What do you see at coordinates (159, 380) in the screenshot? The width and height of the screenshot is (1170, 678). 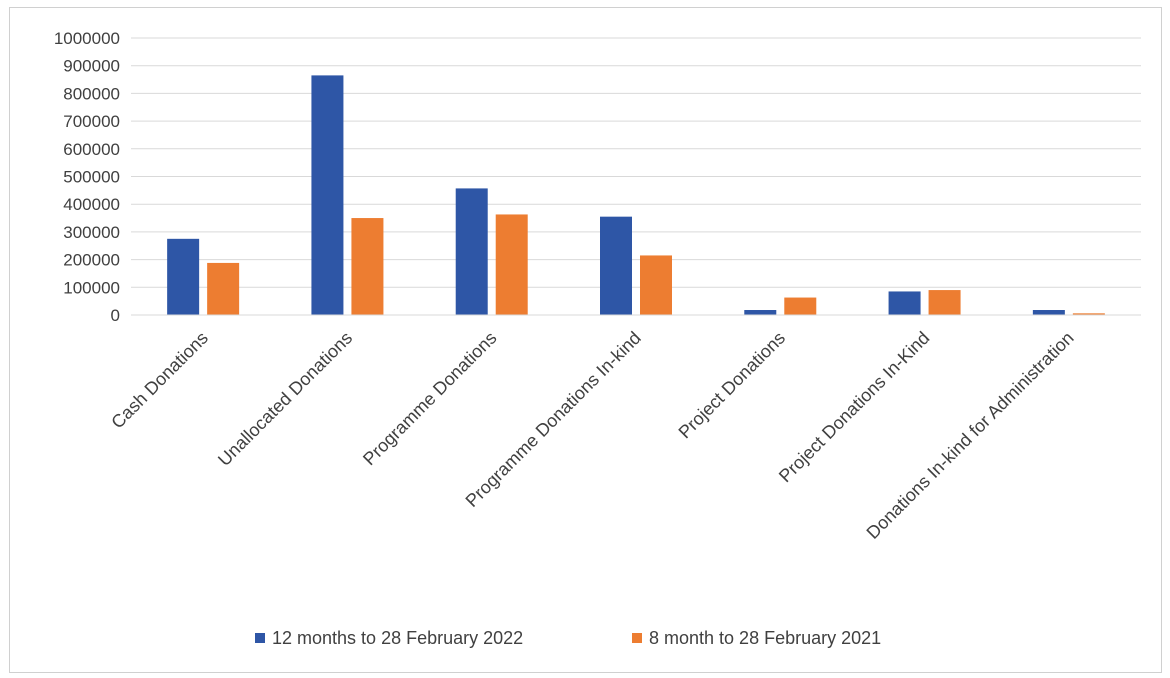 I see `category-label: Cash Donations` at bounding box center [159, 380].